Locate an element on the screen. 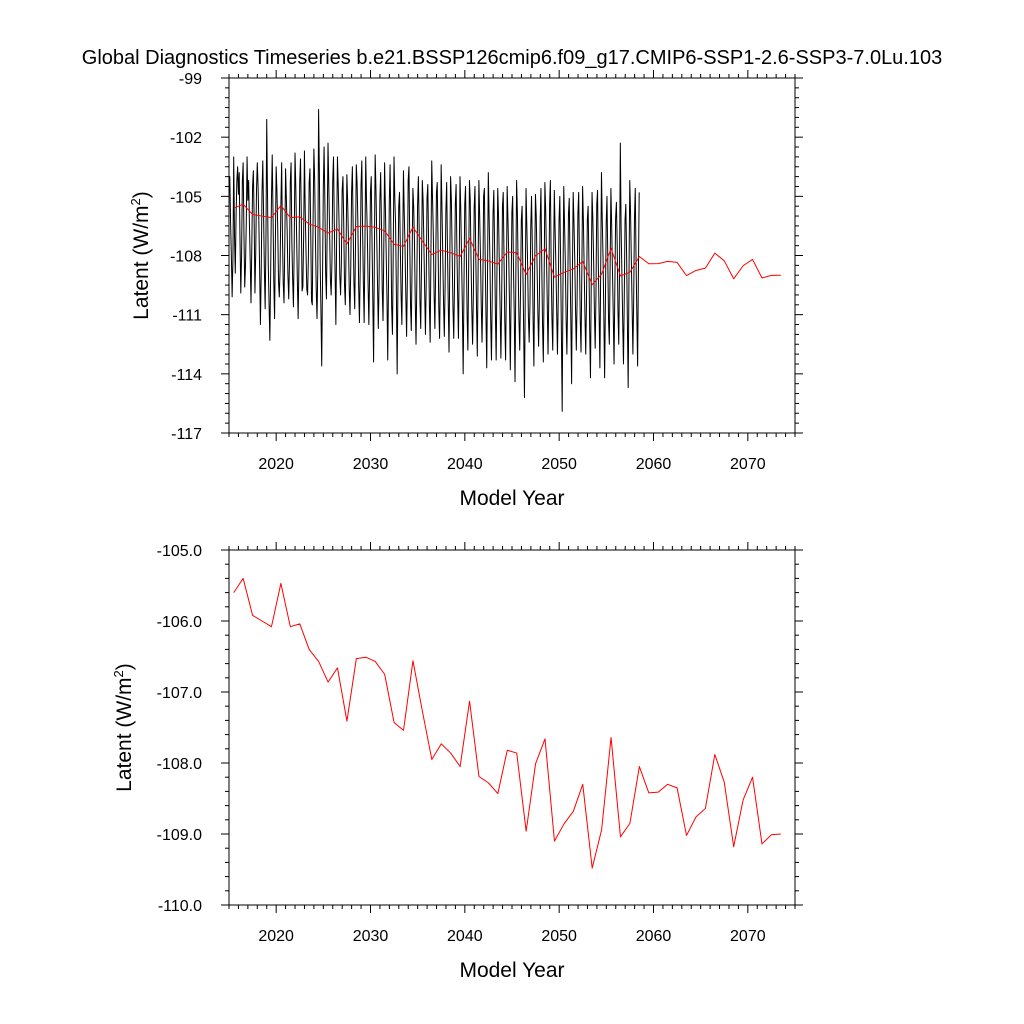  series-line-monthly is located at coordinates (434, 260).